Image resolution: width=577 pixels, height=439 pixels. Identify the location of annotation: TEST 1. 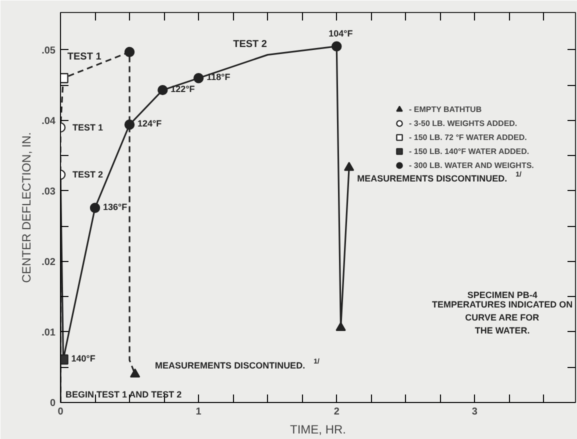
(88, 127).